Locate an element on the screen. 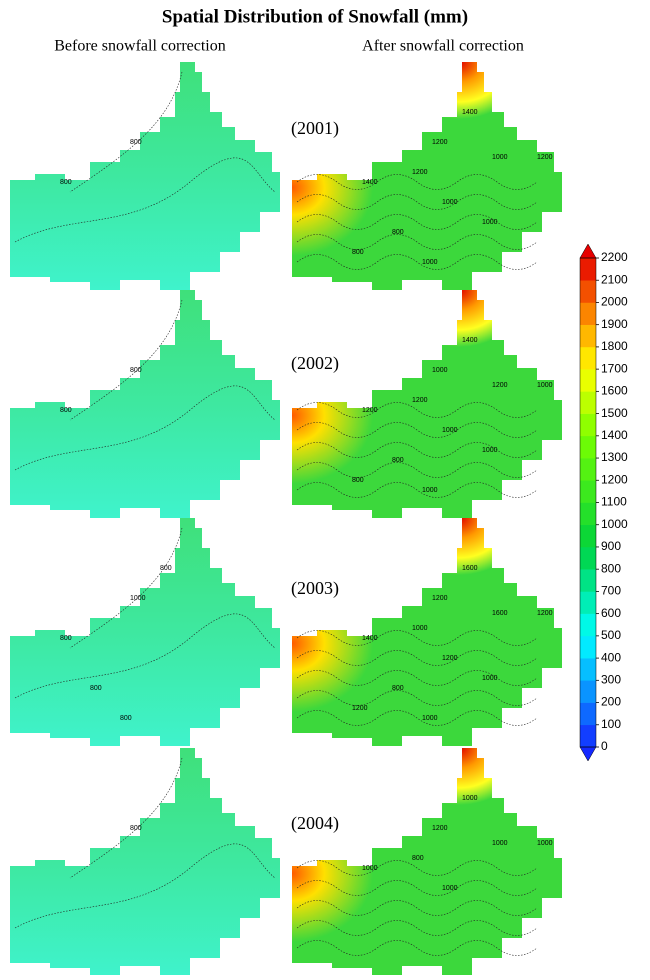 This screenshot has height=980, width=650. column-header: Before snowfall correction is located at coordinates (139, 46).